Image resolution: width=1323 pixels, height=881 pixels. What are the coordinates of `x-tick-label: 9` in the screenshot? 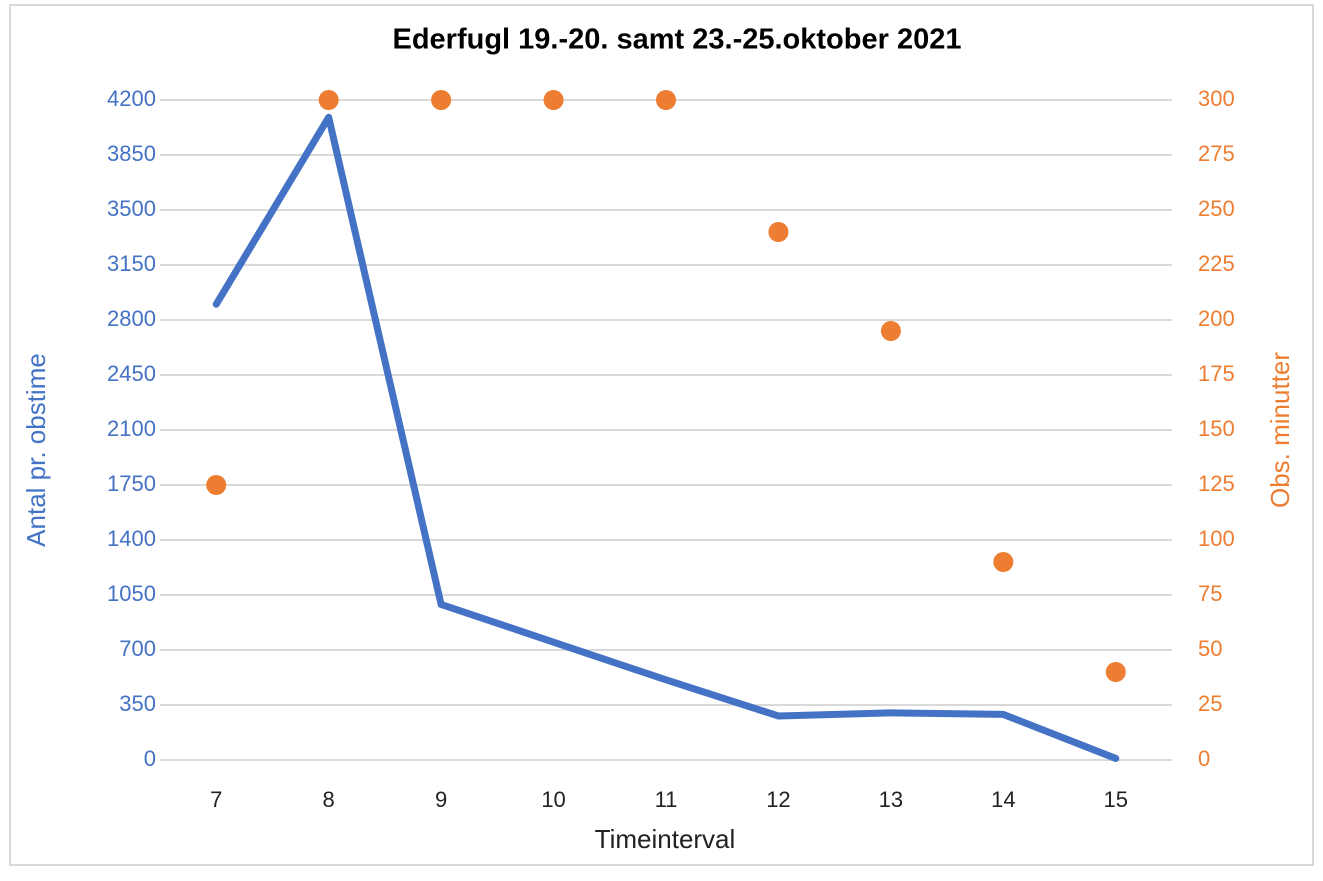 It's located at (441, 799).